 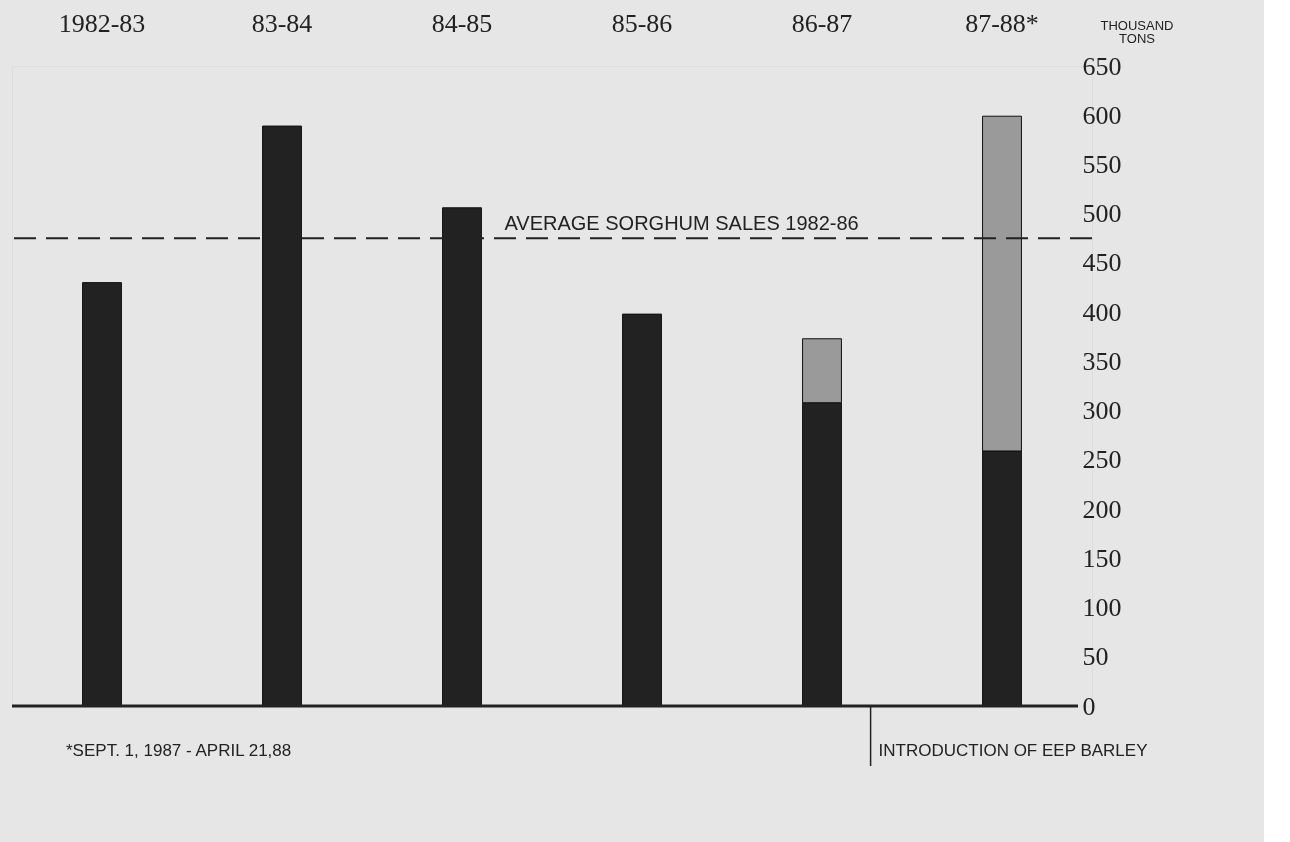 What do you see at coordinates (1102, 509) in the screenshot?
I see `y-tick-label: 200` at bounding box center [1102, 509].